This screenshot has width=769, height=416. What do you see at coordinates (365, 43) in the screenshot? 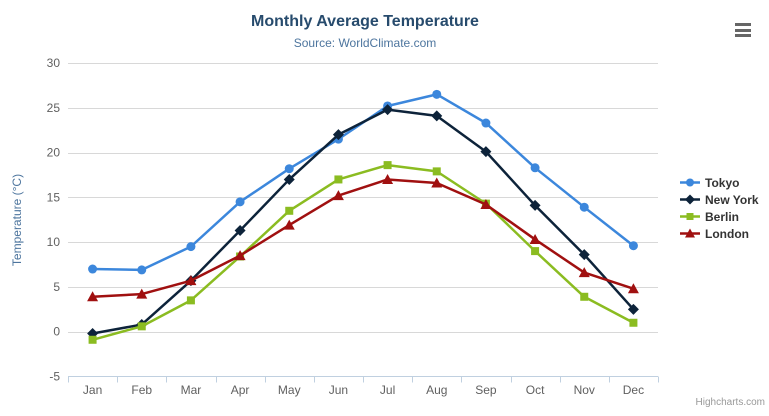
I see `chart-subtitle: Source: WorldClimate.com` at bounding box center [365, 43].